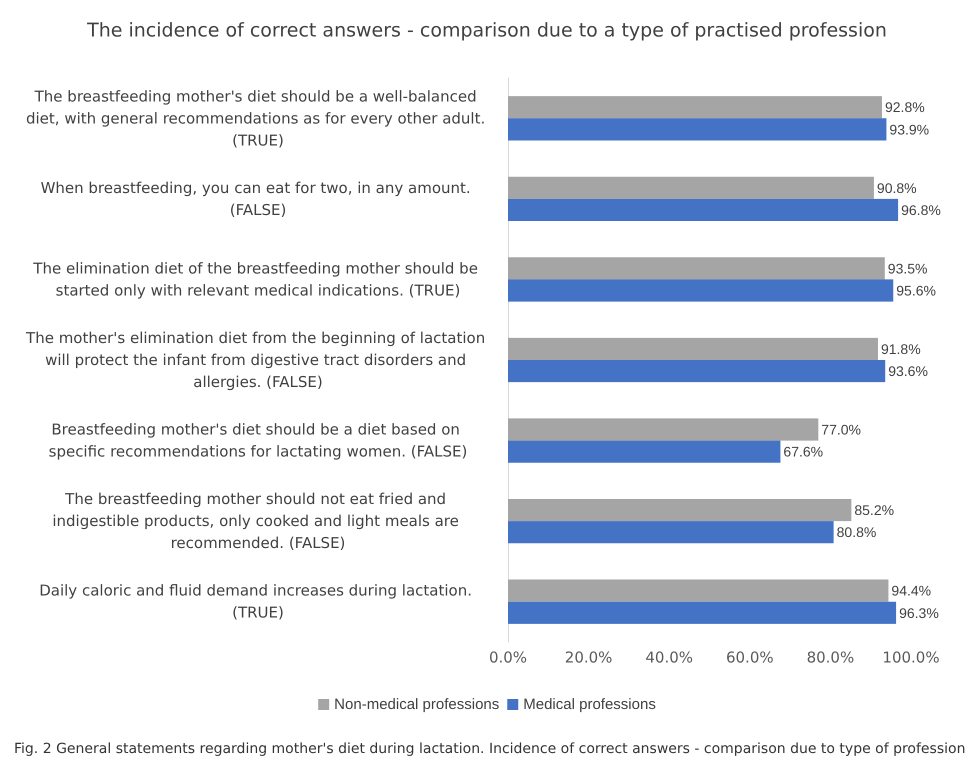 This screenshot has width=974, height=770. Describe the element at coordinates (750, 657) in the screenshot. I see `x-tick-label: 60.0%` at that location.